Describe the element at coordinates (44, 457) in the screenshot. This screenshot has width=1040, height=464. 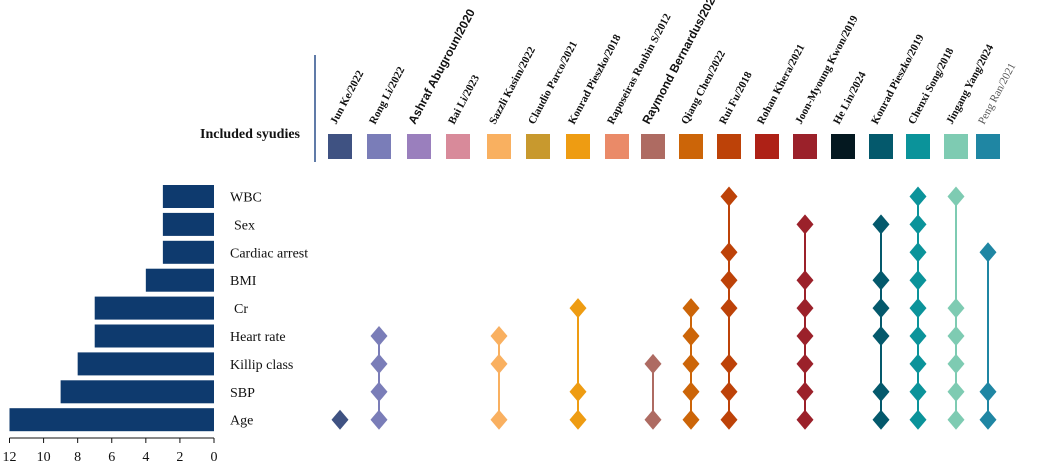
I see `x-tick-label: 10` at that location.